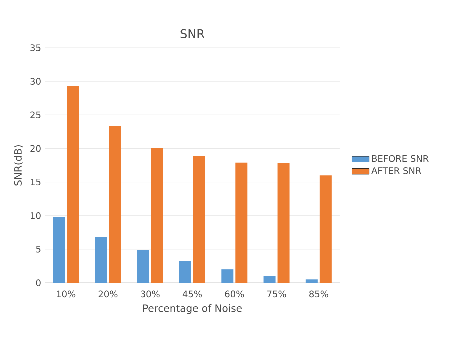  I want to click on legend-label: AFTER SNR, so click(397, 171).